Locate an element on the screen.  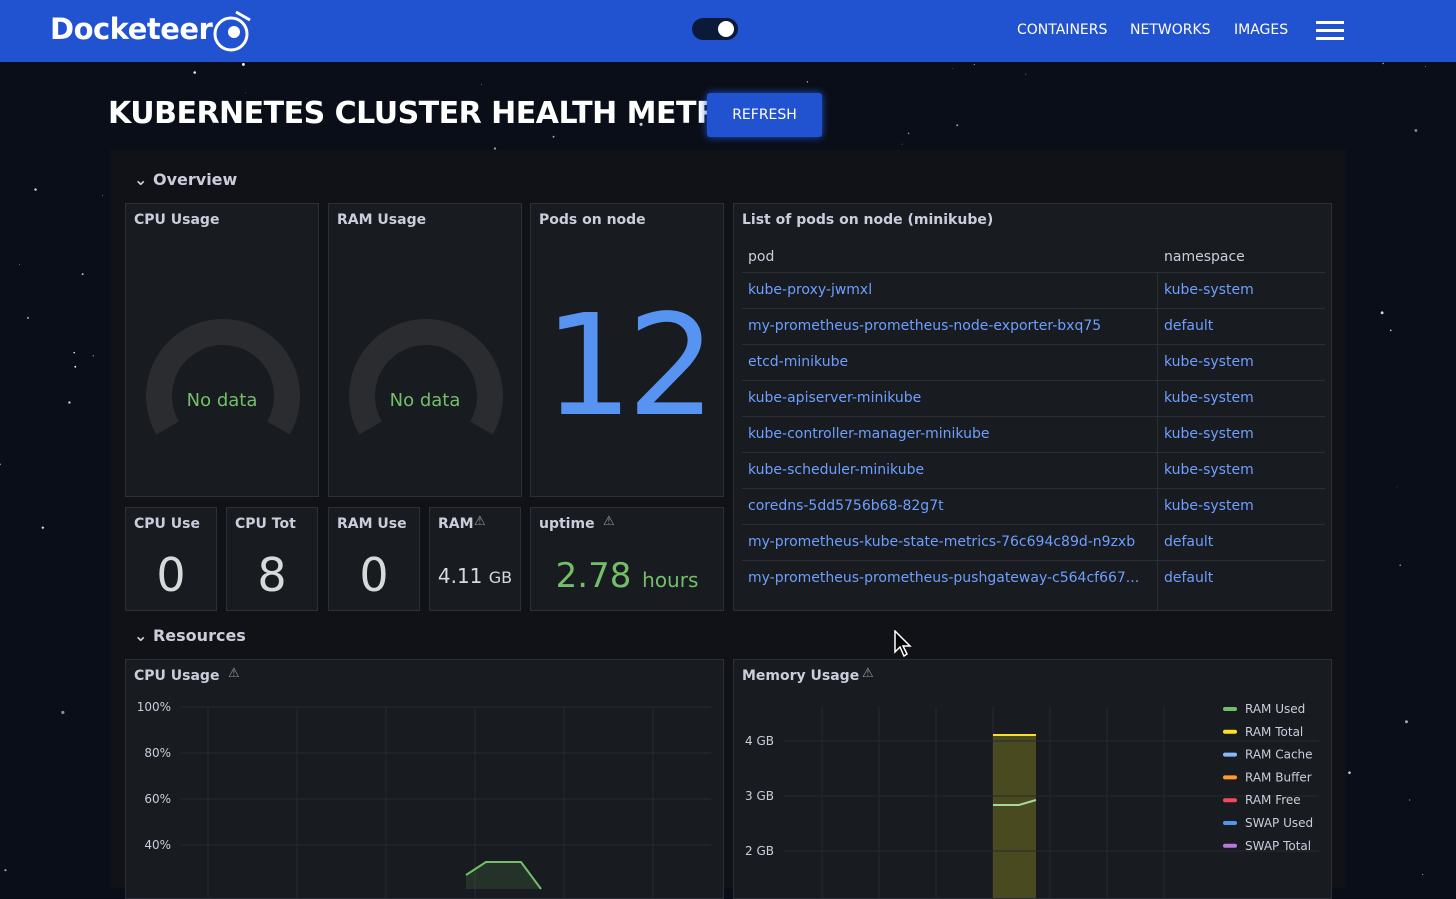
stat-unit: hours is located at coordinates (670, 580).